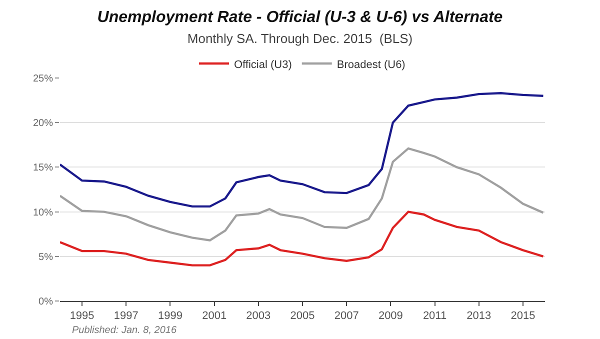 The width and height of the screenshot is (600, 339). Describe the element at coordinates (43, 79) in the screenshot. I see `y-tick-label: 25%` at that location.